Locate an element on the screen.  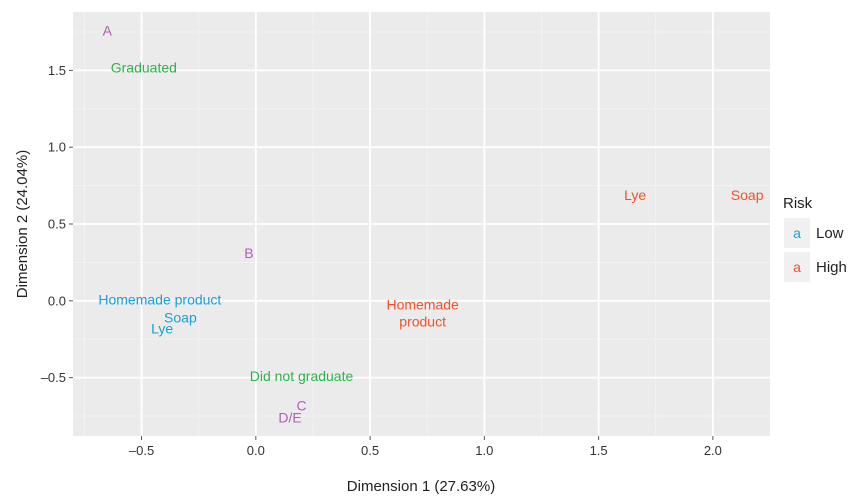
point-label: D/E is located at coordinates (289, 418).